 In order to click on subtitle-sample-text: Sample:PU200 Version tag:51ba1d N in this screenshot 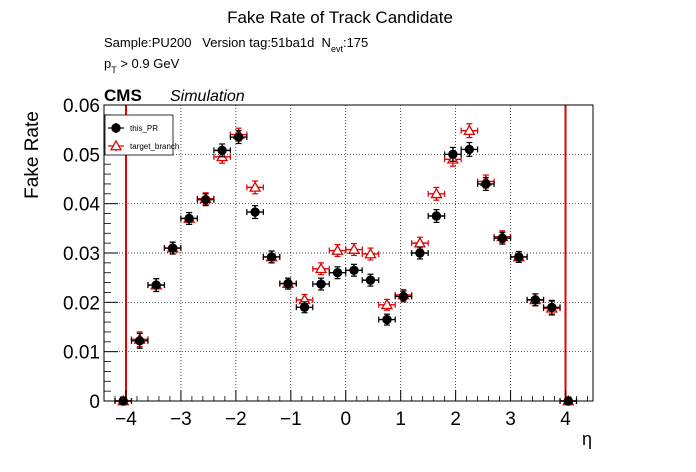, I will do `click(217, 42)`.